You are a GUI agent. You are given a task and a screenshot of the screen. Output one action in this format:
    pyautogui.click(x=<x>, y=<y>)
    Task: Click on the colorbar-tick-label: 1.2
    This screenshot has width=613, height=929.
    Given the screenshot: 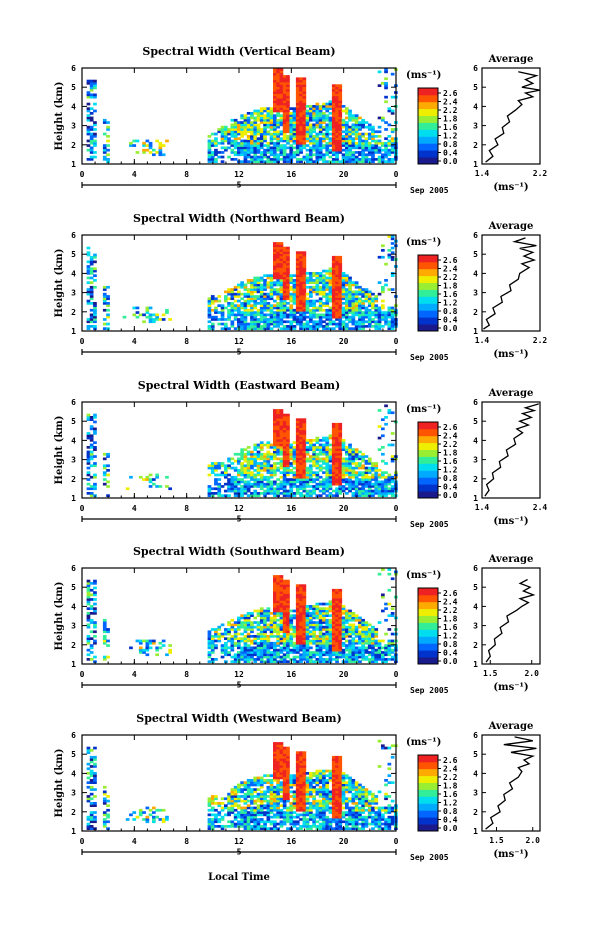 What is the action you would take?
    pyautogui.click(x=450, y=136)
    